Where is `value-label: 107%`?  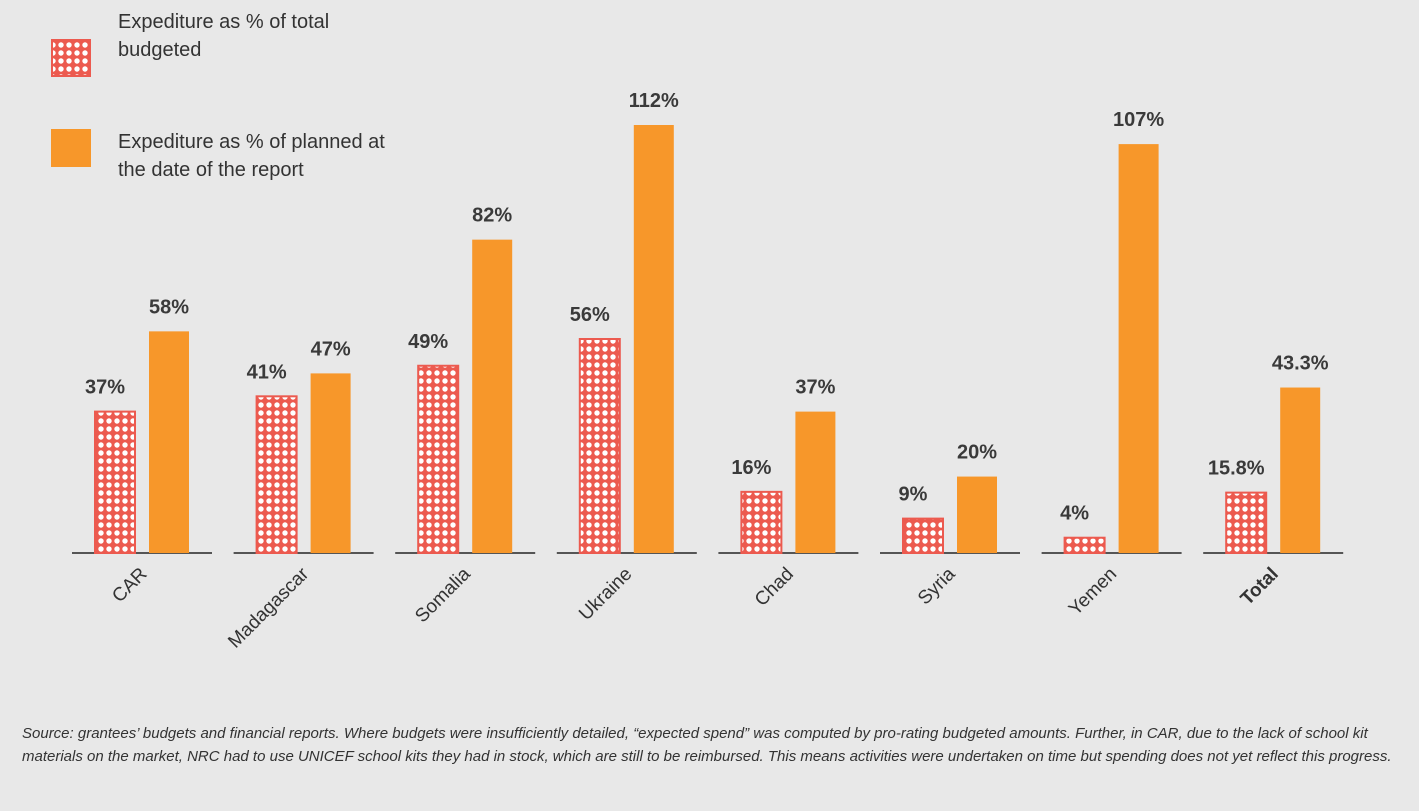
value-label: 107% is located at coordinates (1138, 120).